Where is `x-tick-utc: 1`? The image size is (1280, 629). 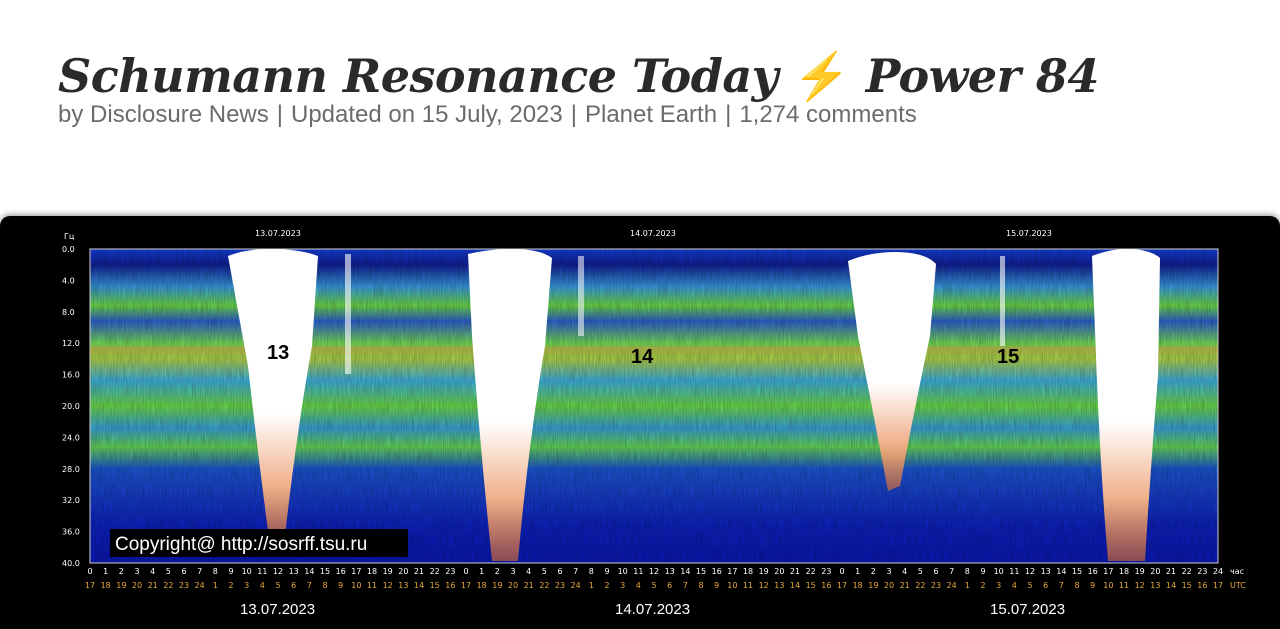
x-tick-utc: 1 is located at coordinates (967, 585).